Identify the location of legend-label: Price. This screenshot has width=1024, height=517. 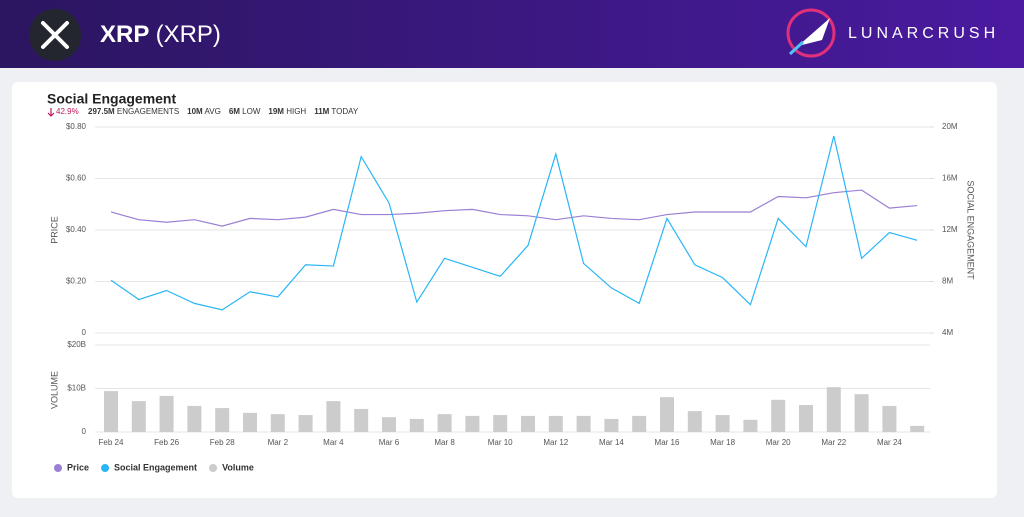
(78, 467).